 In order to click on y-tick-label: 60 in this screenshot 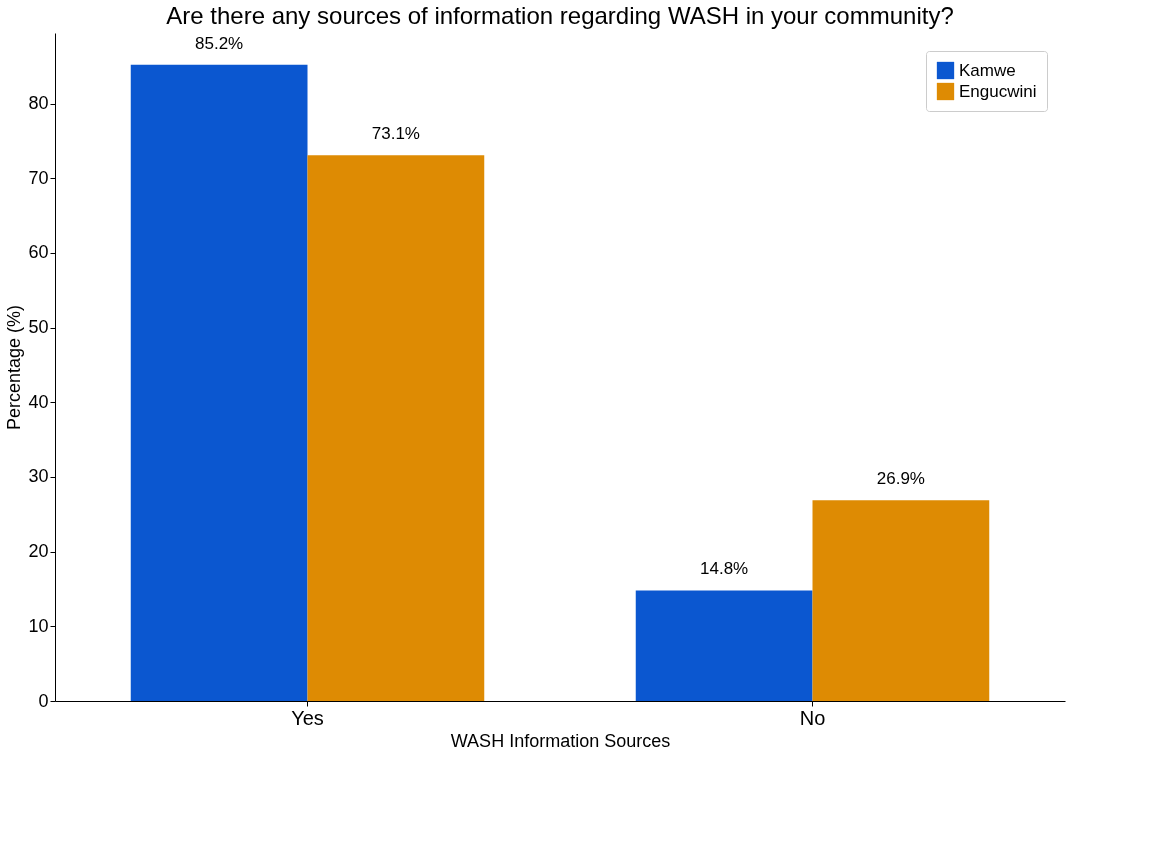, I will do `click(38, 252)`.